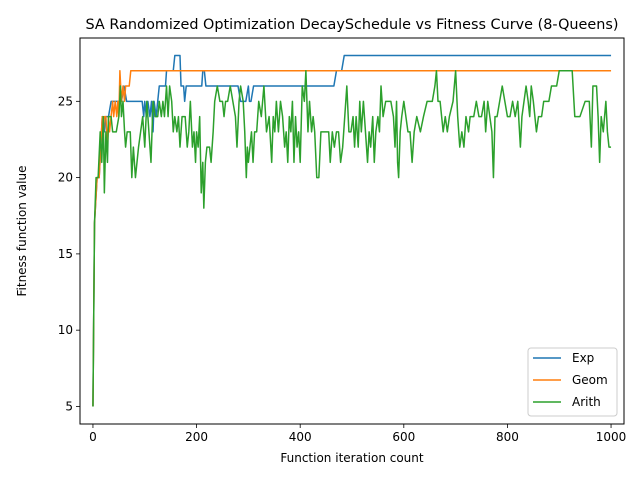 The height and width of the screenshot is (480, 640). Describe the element at coordinates (65, 101) in the screenshot. I see `y-tick-label: 25` at that location.